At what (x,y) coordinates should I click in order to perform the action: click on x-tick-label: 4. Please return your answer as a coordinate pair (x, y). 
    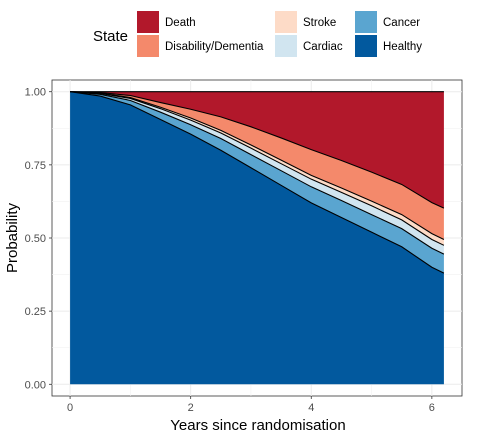
    Looking at the image, I should click on (311, 408).